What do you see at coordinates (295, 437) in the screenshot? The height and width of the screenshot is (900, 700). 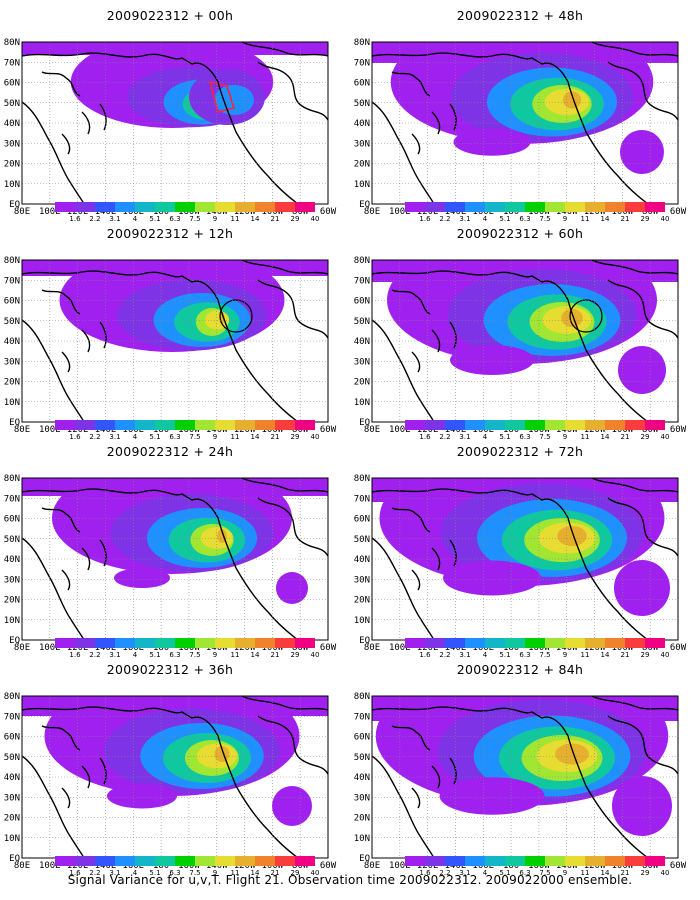 I see `colorbar-label: 29` at bounding box center [295, 437].